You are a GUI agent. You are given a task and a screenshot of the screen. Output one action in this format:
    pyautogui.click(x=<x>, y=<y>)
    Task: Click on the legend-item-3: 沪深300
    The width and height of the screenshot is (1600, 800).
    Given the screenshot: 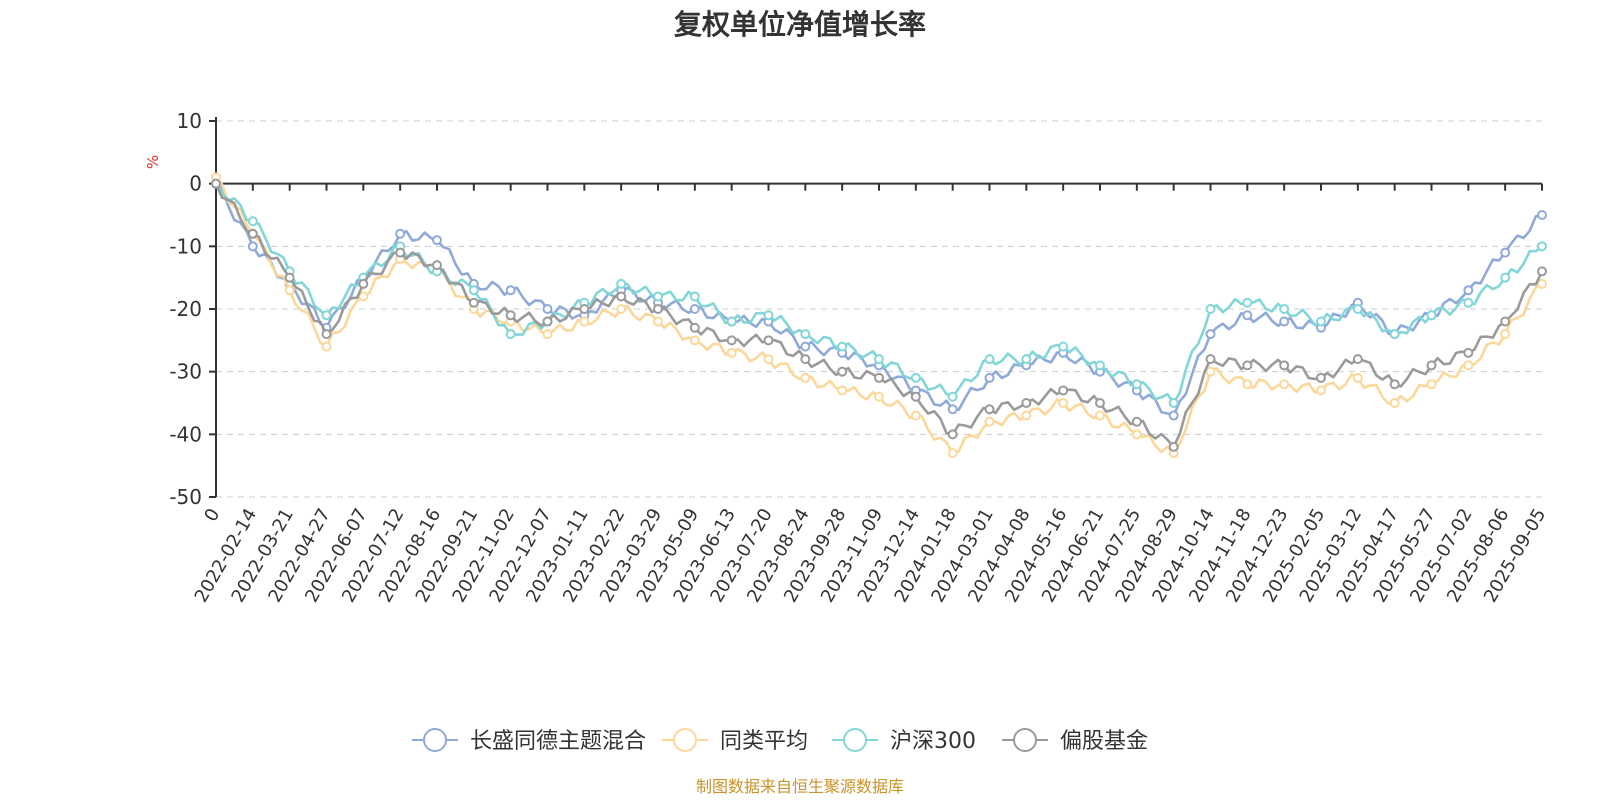 What is the action you would take?
    pyautogui.click(x=904, y=741)
    